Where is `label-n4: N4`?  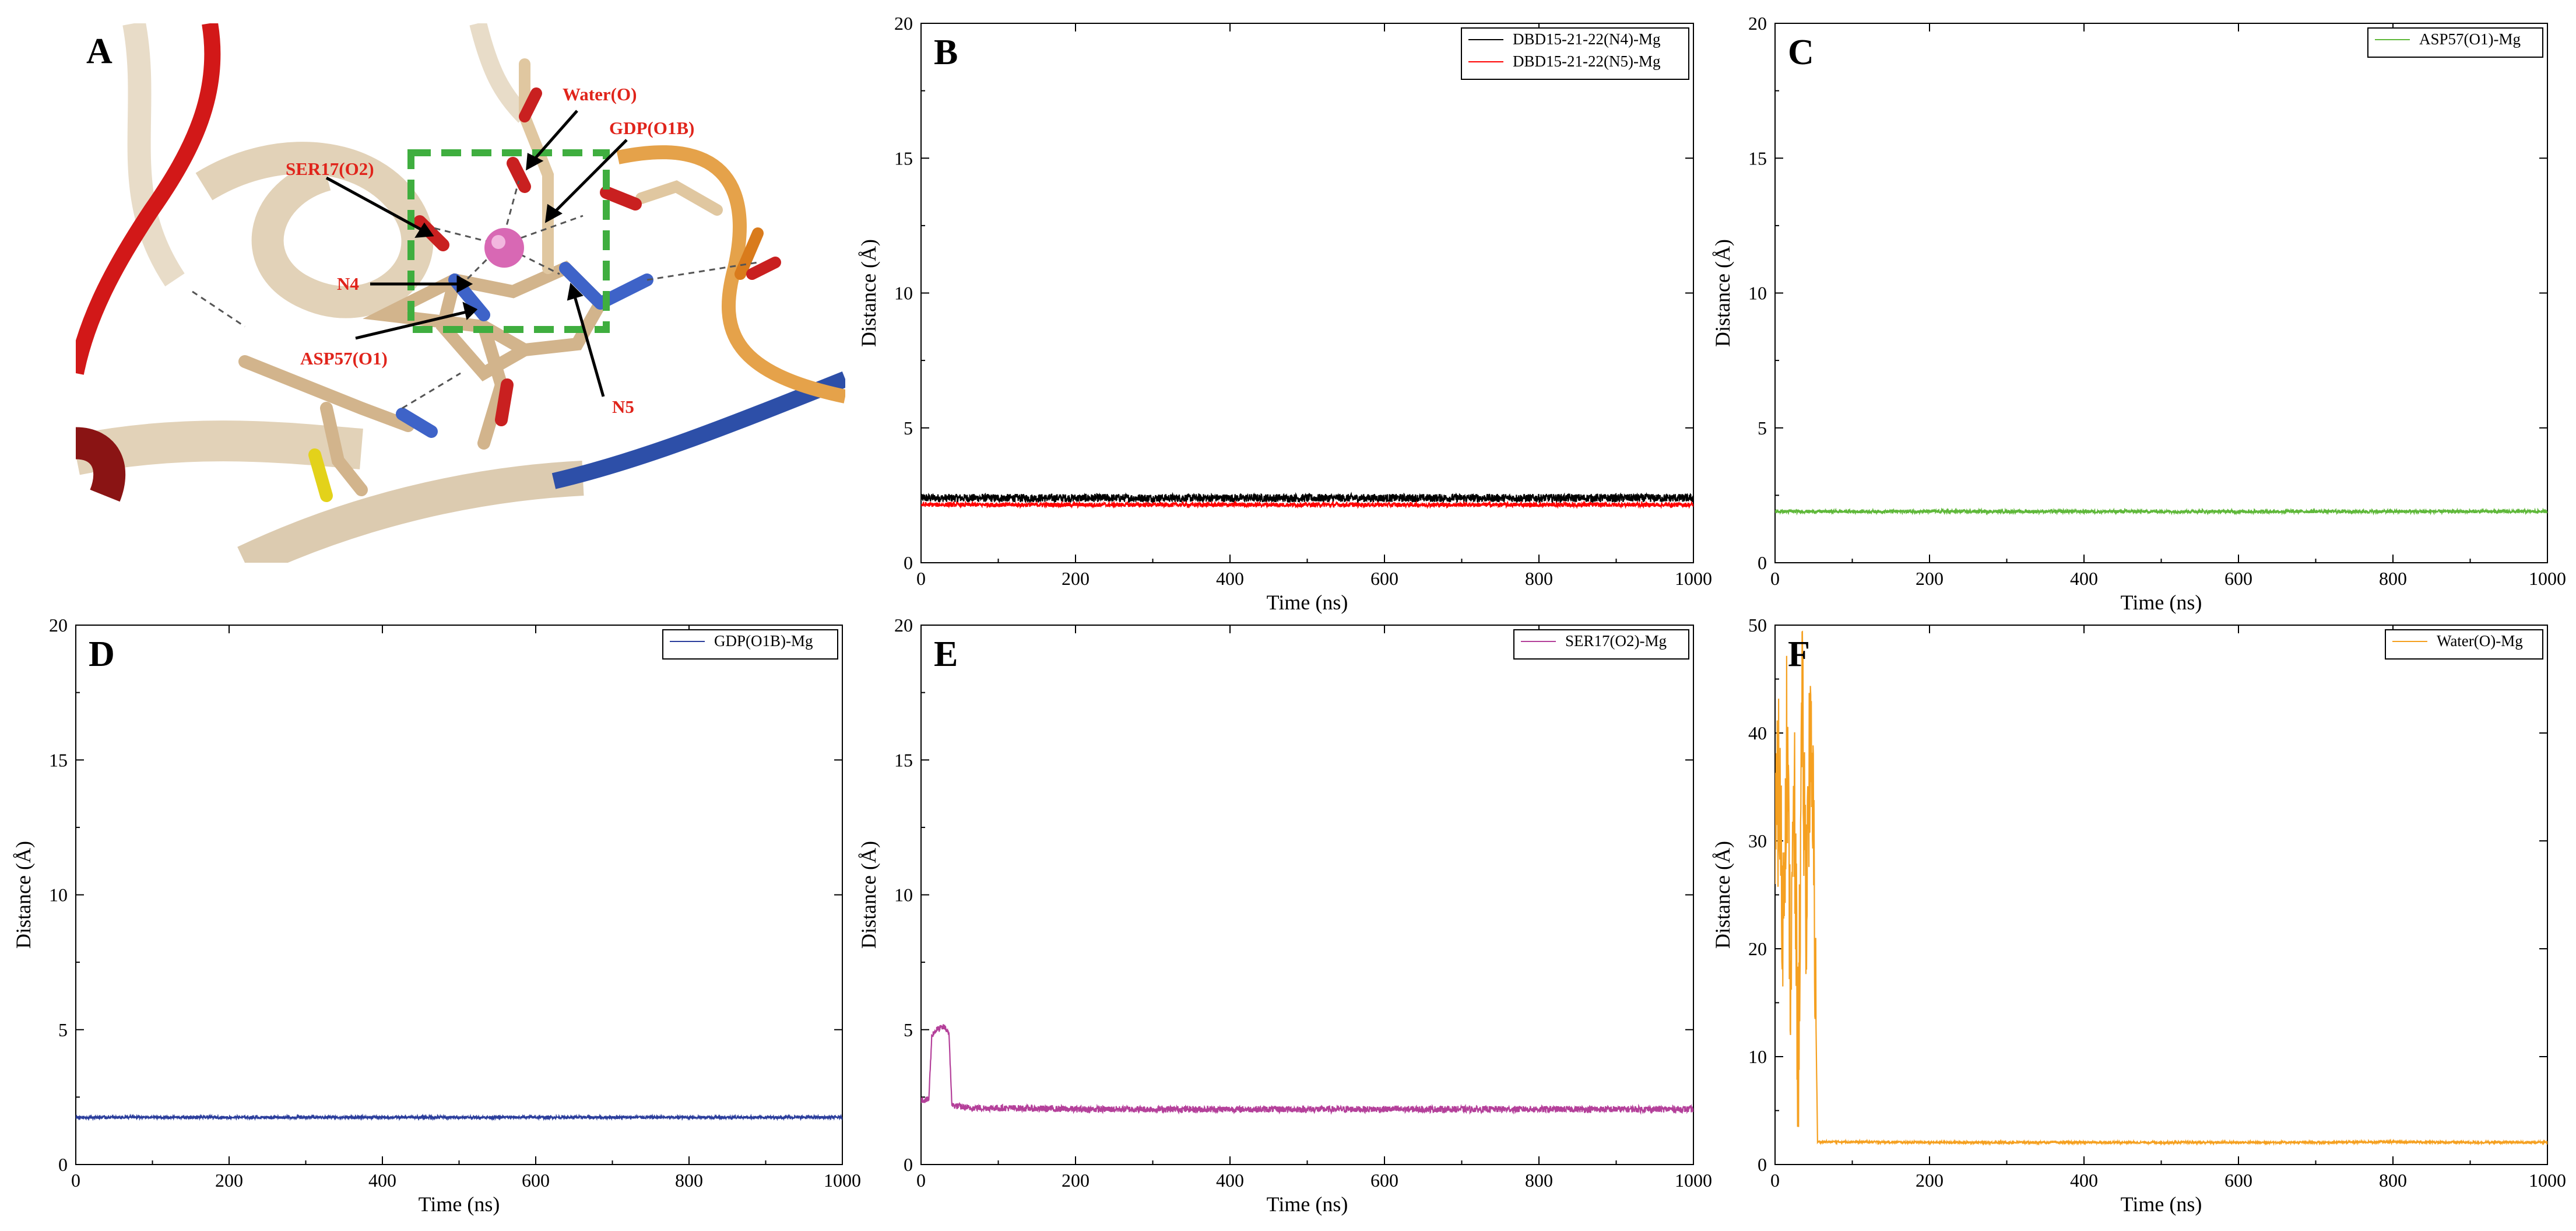 label-n4: N4 is located at coordinates (348, 283).